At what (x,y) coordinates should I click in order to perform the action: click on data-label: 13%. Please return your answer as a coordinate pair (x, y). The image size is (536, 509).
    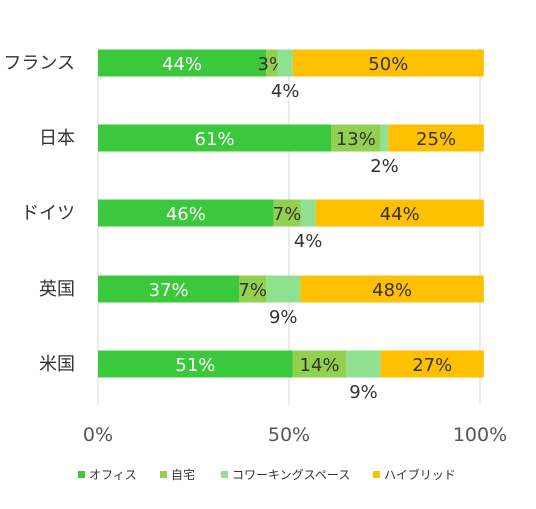
    Looking at the image, I should click on (356, 139).